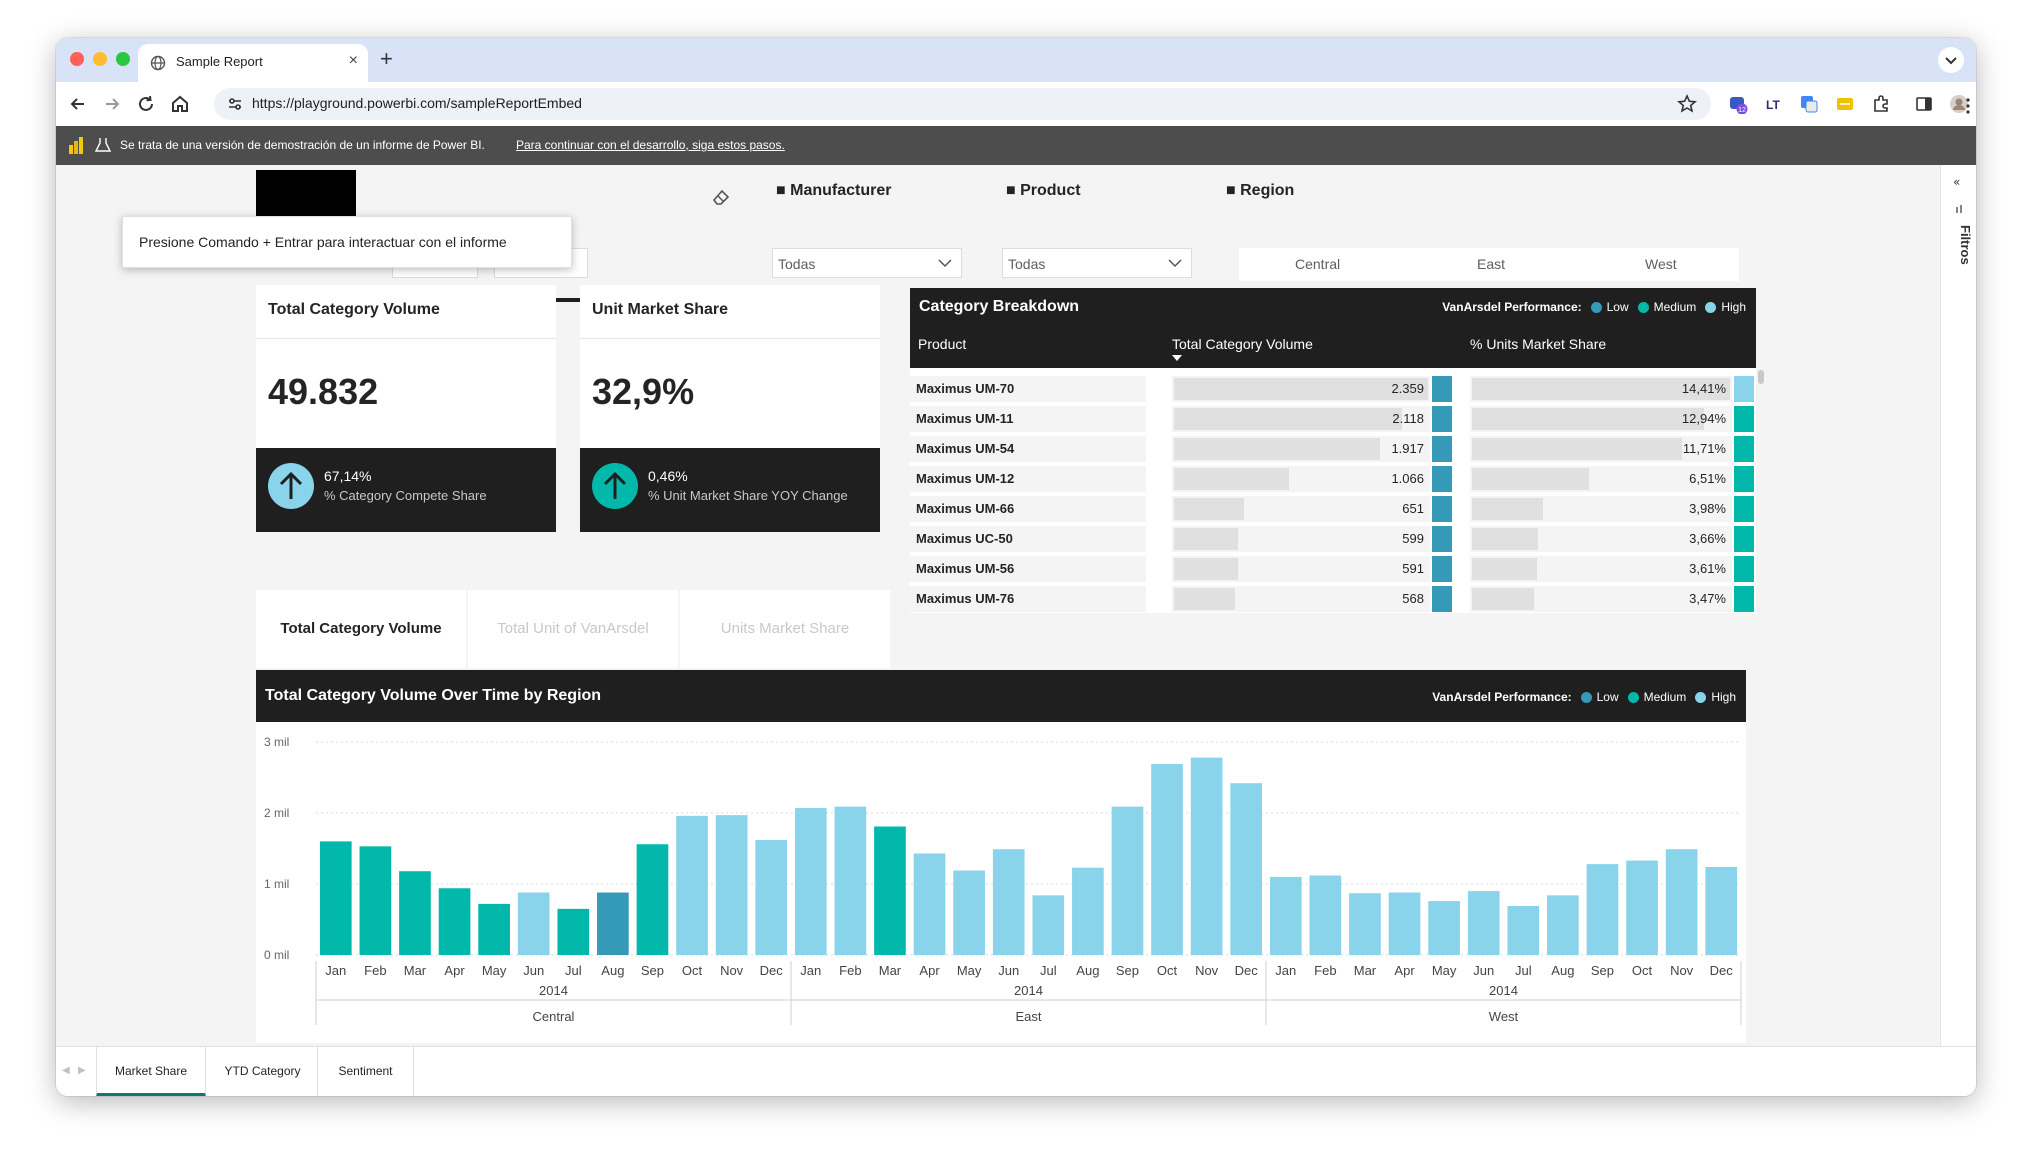 The width and height of the screenshot is (2031, 1169). What do you see at coordinates (1209, 509) in the screenshot?
I see `volume-data-bar` at bounding box center [1209, 509].